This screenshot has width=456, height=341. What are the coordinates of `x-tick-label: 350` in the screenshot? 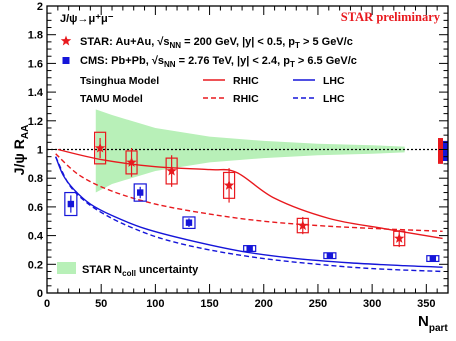 It's located at (426, 304).